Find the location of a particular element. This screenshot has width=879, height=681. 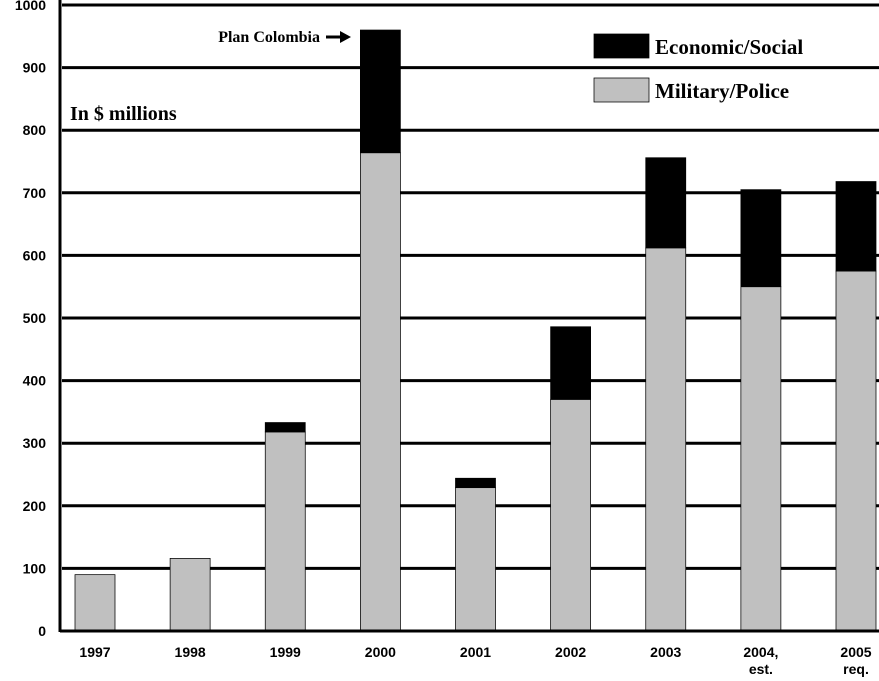

y-tick-label: 200 is located at coordinates (35, 506).